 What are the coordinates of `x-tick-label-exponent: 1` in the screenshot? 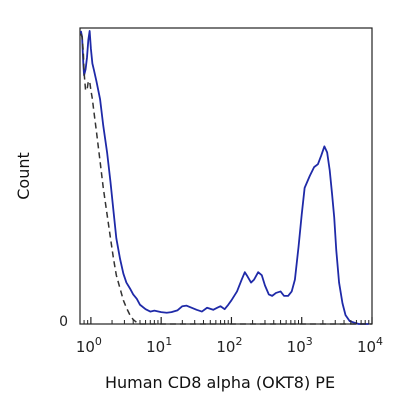 It's located at (168, 341).